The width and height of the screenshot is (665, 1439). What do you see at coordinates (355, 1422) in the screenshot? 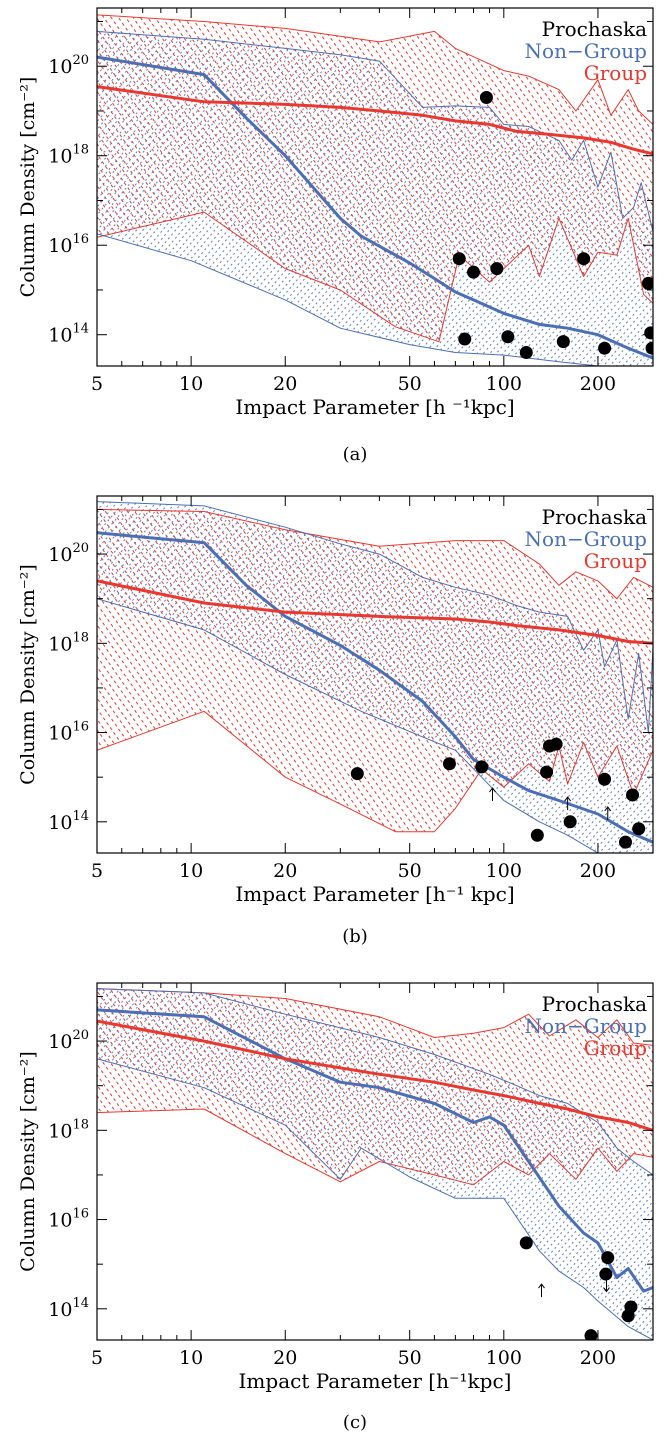
I see `panel-caption: (c)` at bounding box center [355, 1422].